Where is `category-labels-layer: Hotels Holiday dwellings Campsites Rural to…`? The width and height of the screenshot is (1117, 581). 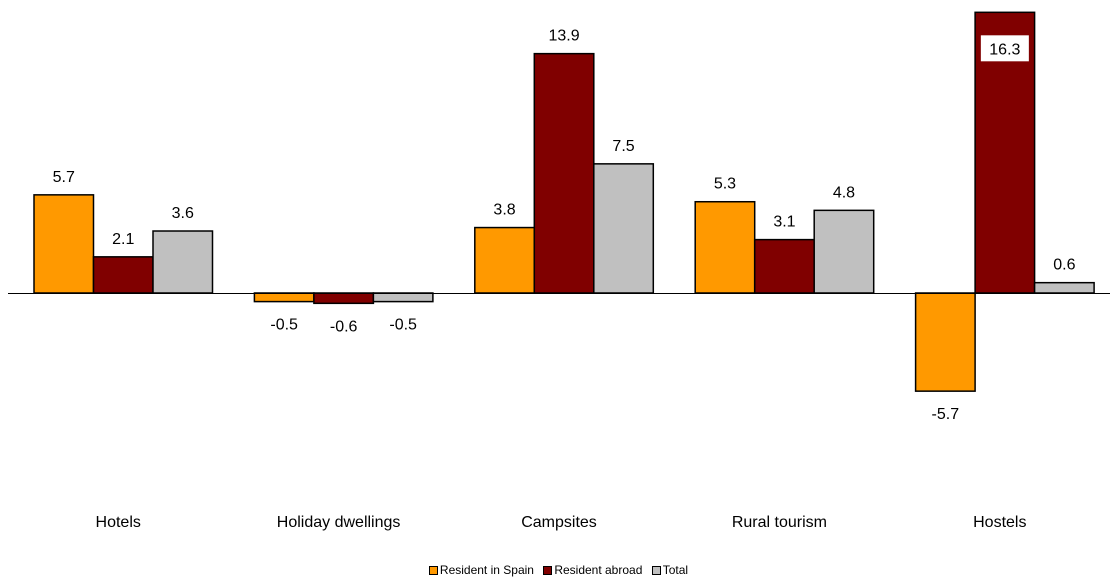
category-labels-layer: Hotels Holiday dwellings Campsites Rural to… is located at coordinates (561, 522).